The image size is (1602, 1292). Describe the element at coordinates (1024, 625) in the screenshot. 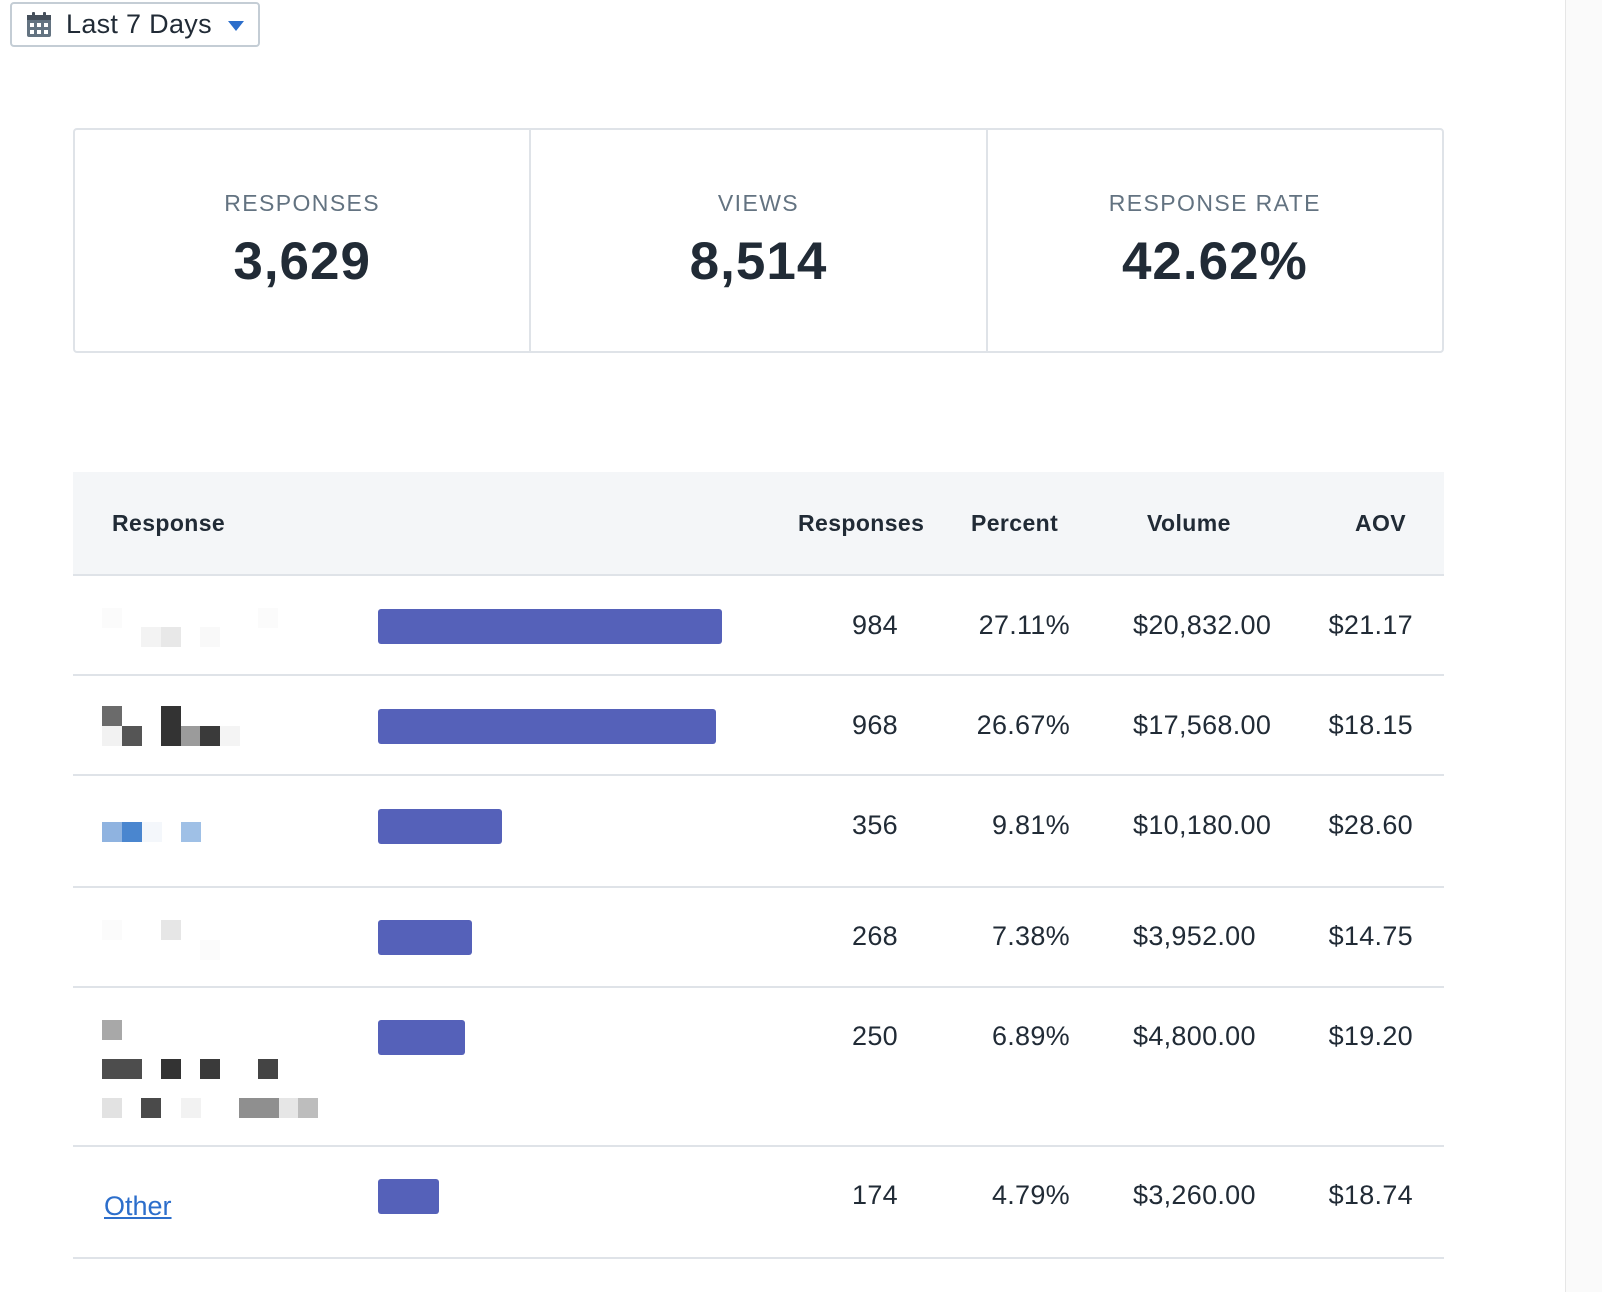

I see `percent-value: 27.11%` at that location.